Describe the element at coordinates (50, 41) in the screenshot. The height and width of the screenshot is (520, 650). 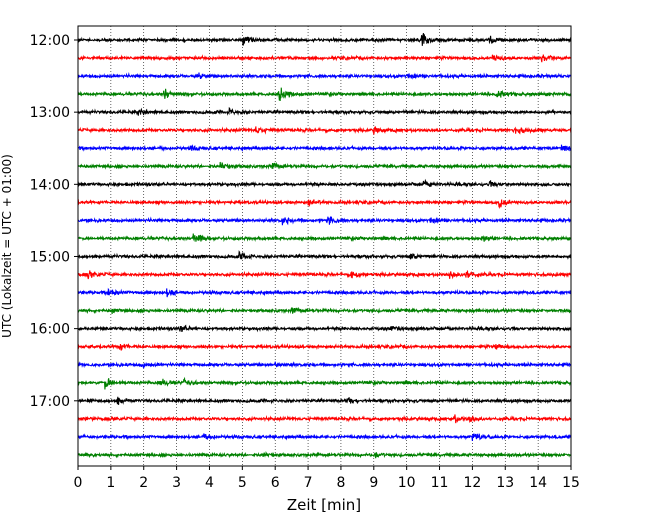
I see `y-tick-label: 12:00` at that location.